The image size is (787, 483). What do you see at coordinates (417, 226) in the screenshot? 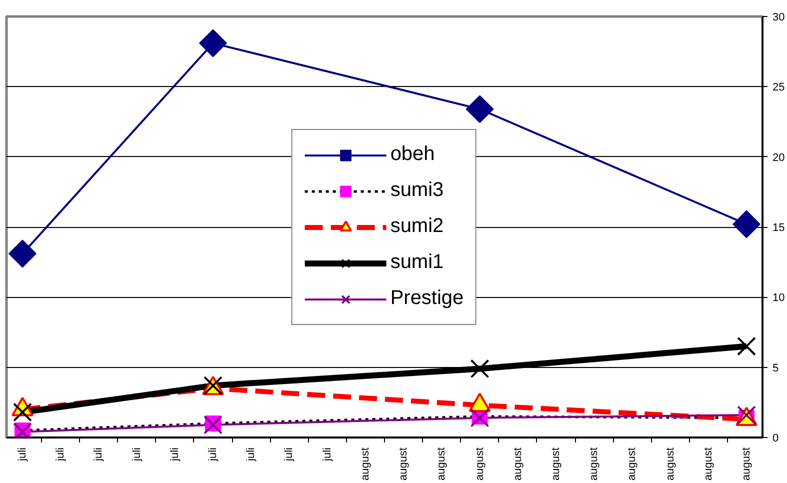
I see `legend-label: sumi2` at bounding box center [417, 226].